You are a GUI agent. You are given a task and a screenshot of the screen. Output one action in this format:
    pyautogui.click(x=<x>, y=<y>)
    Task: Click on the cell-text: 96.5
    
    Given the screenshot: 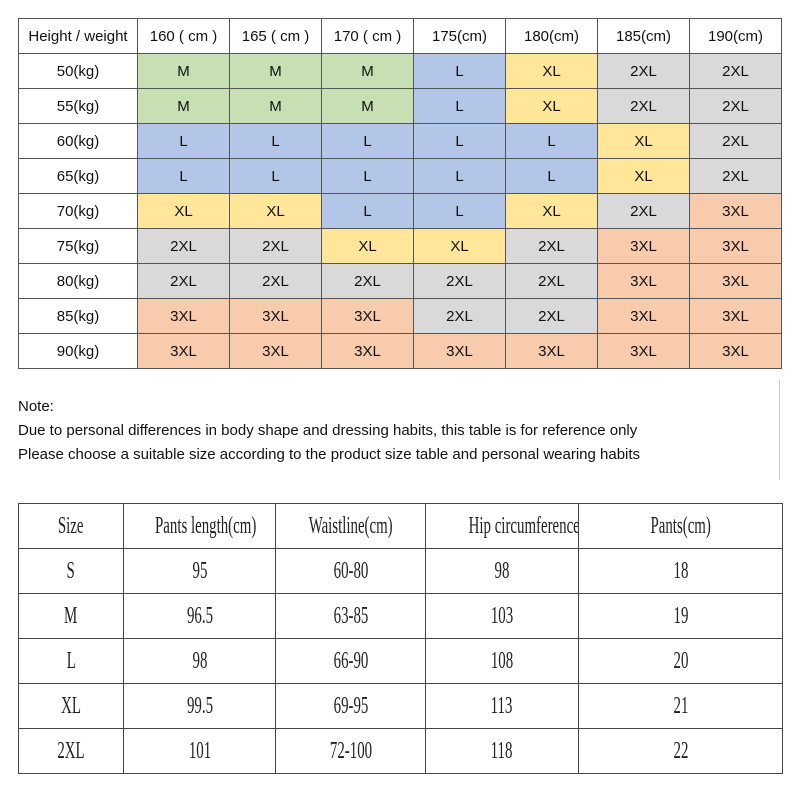 What is the action you would take?
    pyautogui.click(x=199, y=615)
    